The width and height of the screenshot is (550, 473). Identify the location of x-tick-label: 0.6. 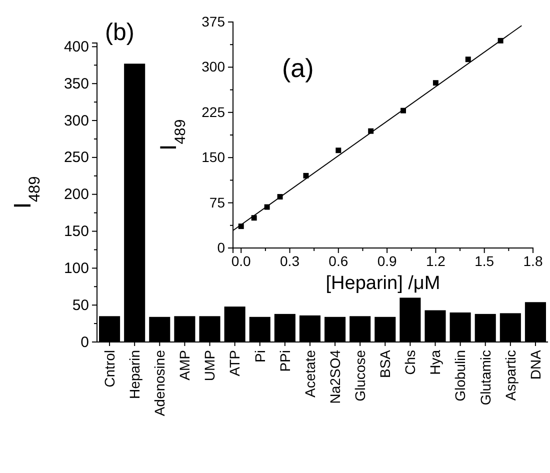
(338, 260).